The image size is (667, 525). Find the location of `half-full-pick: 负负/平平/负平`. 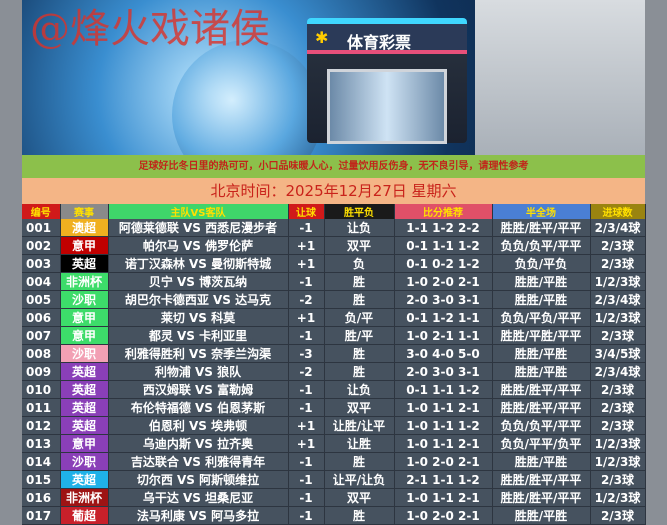

half-full-pick: 负负/平平/负平 is located at coordinates (541, 443).